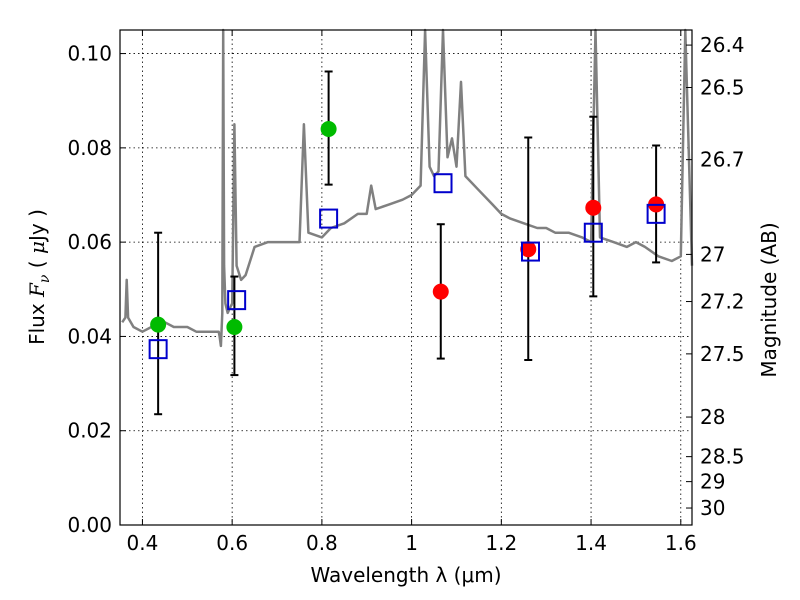 This screenshot has width=800, height=600. What do you see at coordinates (89, 242) in the screenshot?
I see `y-tick-label: 0.06` at bounding box center [89, 242].